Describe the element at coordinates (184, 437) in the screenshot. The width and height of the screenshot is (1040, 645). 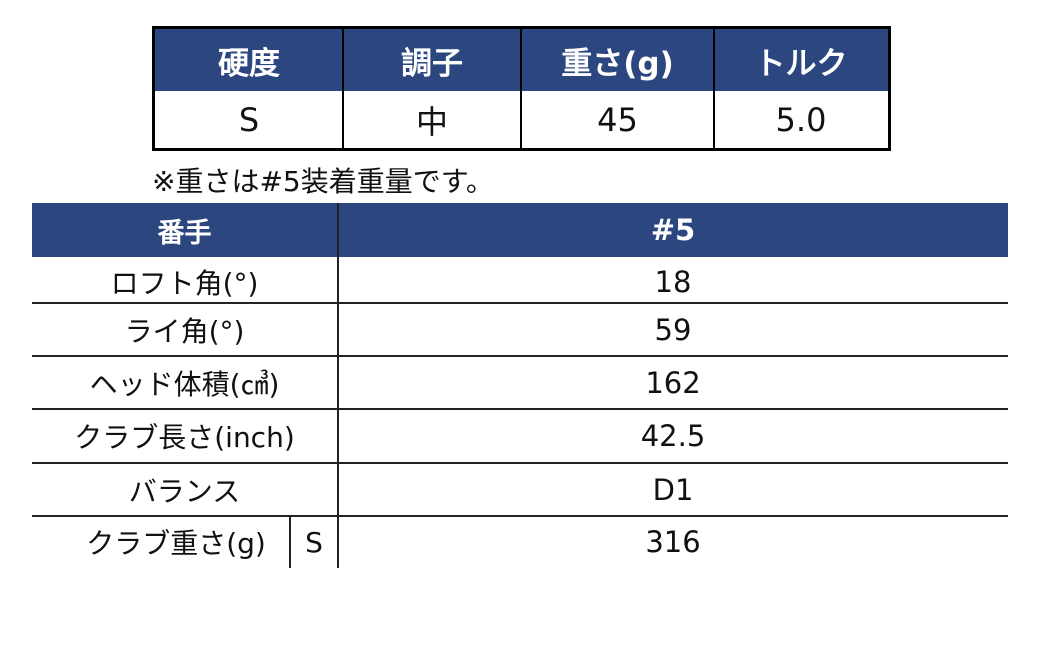
I see `row-label-club-length: クラブ長さ(inch)` at that location.